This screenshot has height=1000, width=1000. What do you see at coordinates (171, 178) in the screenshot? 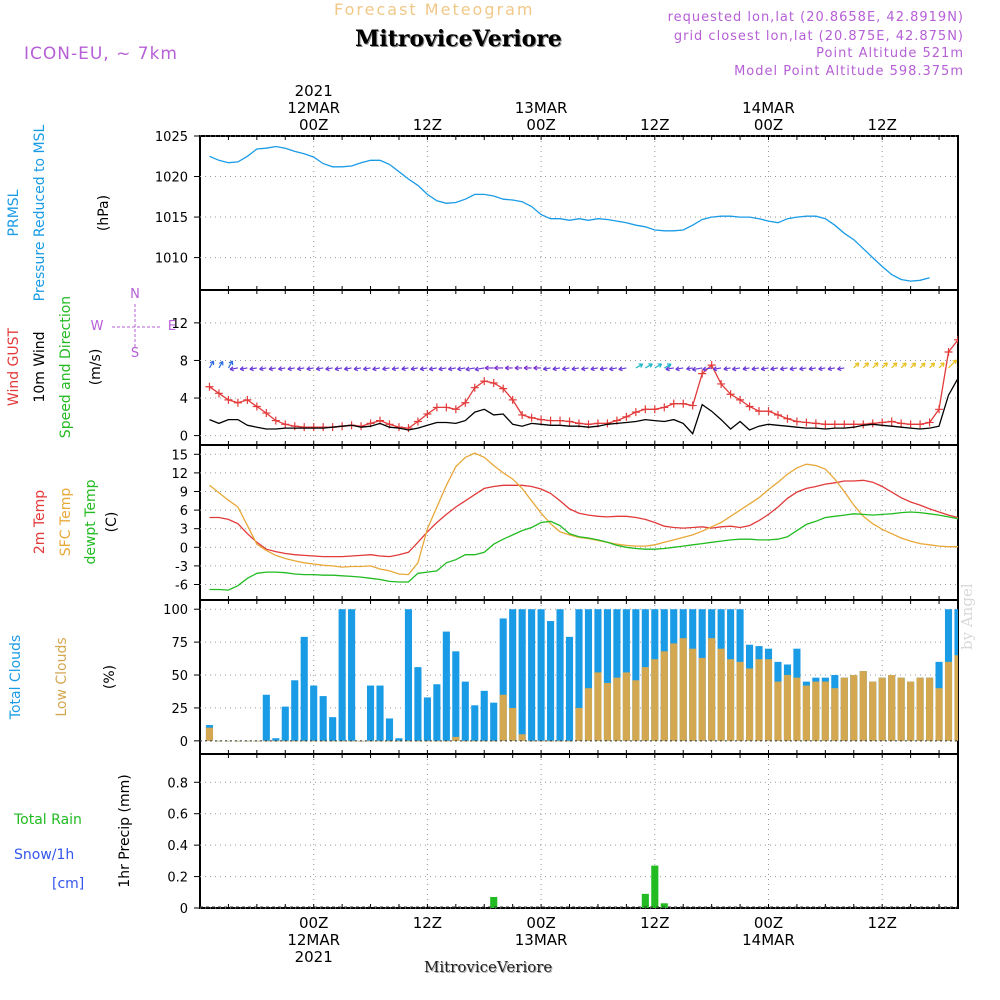
I see `y-tick-label: 1020` at bounding box center [171, 178].